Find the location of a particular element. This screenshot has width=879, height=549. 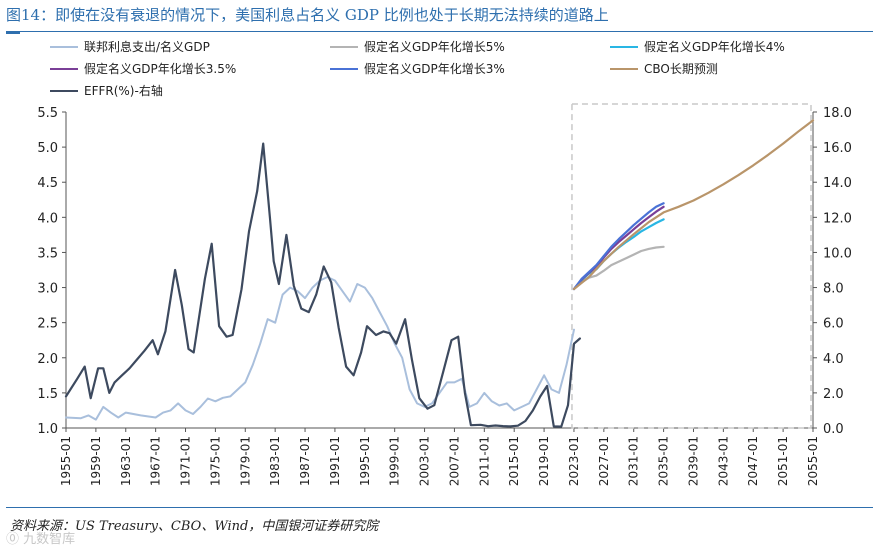

title-rule is located at coordinates (439, 31).